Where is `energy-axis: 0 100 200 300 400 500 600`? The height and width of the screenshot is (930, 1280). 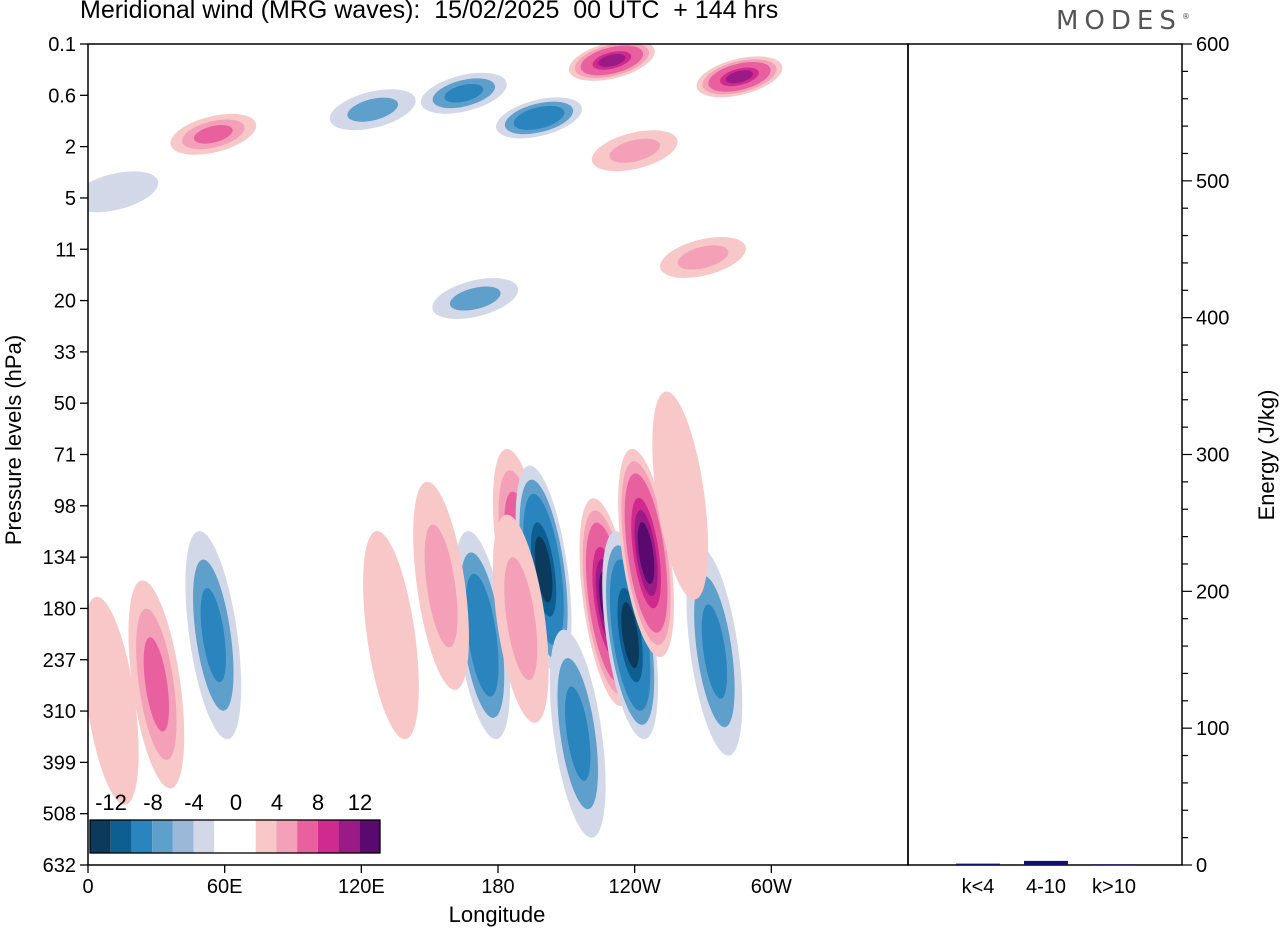 energy-axis: 0 100 200 300 400 500 600 is located at coordinates (1205, 455).